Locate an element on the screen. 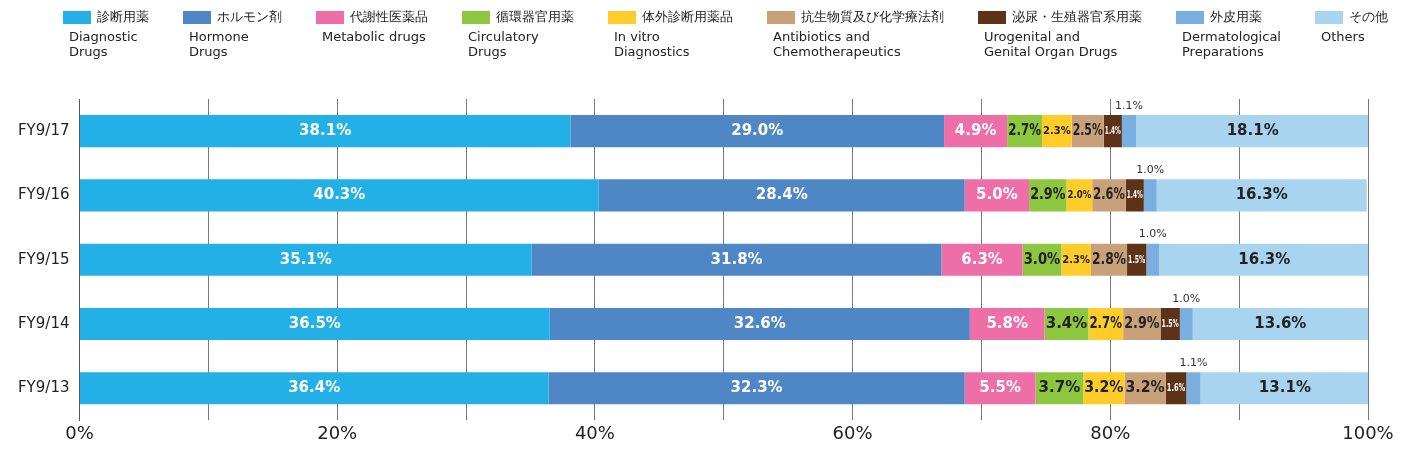 This screenshot has width=1406, height=457. legend-label: 体外診断用薬品 In vitro Diagnostics is located at coordinates (673, 33).